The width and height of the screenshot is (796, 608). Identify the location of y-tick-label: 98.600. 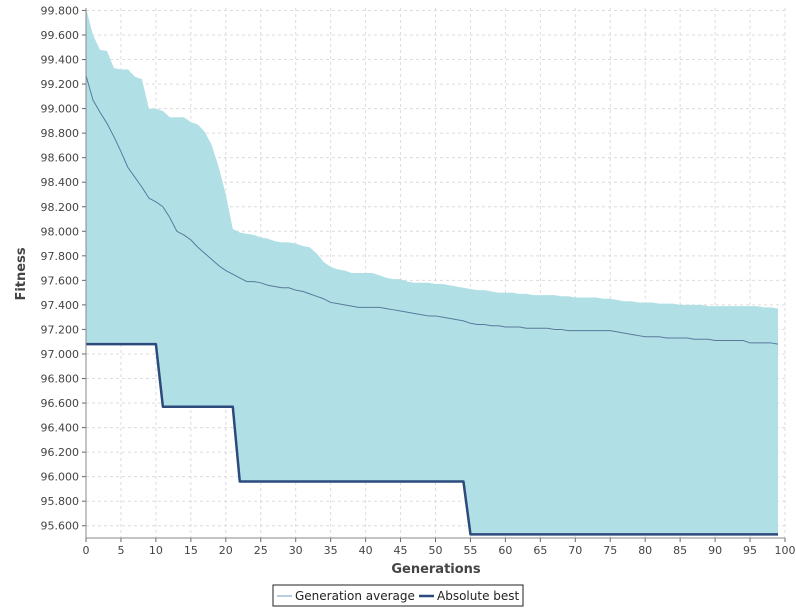
(60, 158).